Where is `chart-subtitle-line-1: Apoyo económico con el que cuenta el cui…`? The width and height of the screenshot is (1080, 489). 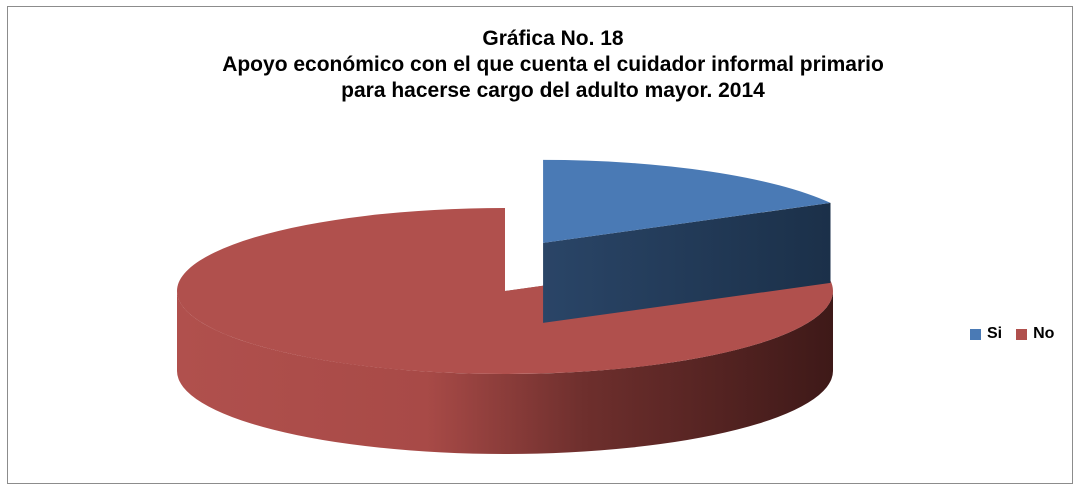
chart-subtitle-line-1: Apoyo económico con el que cuenta el cui… is located at coordinates (553, 64).